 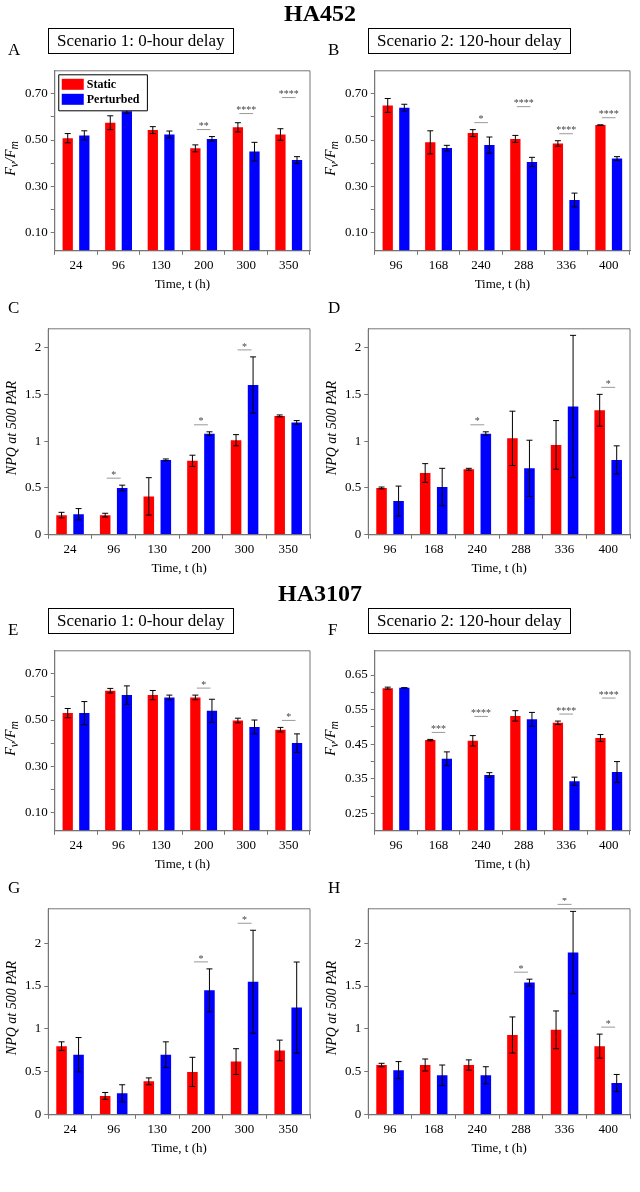 I want to click on legend-label: Static, so click(x=101, y=83).